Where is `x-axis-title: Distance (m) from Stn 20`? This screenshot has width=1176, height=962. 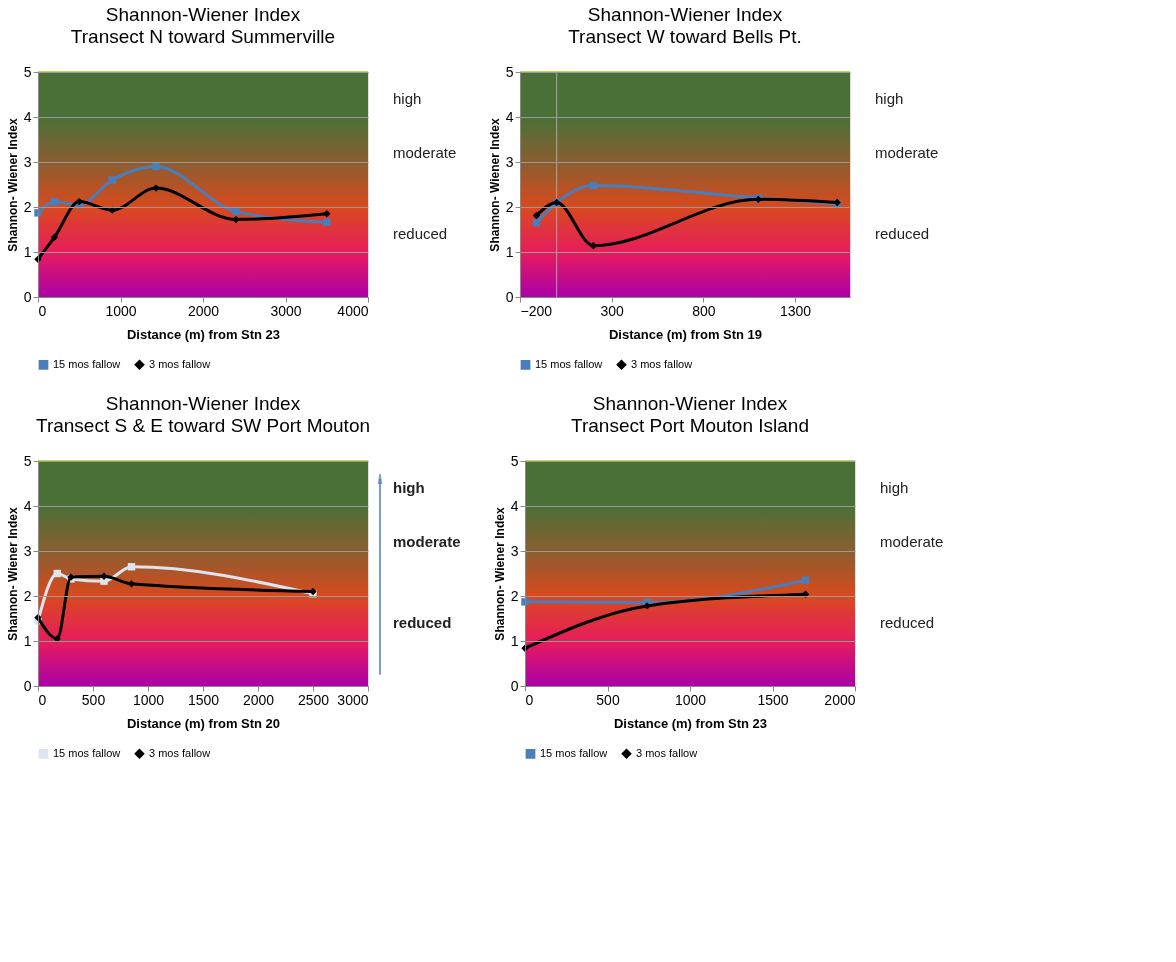
x-axis-title: Distance (m) from Stn 20 is located at coordinates (203, 723).